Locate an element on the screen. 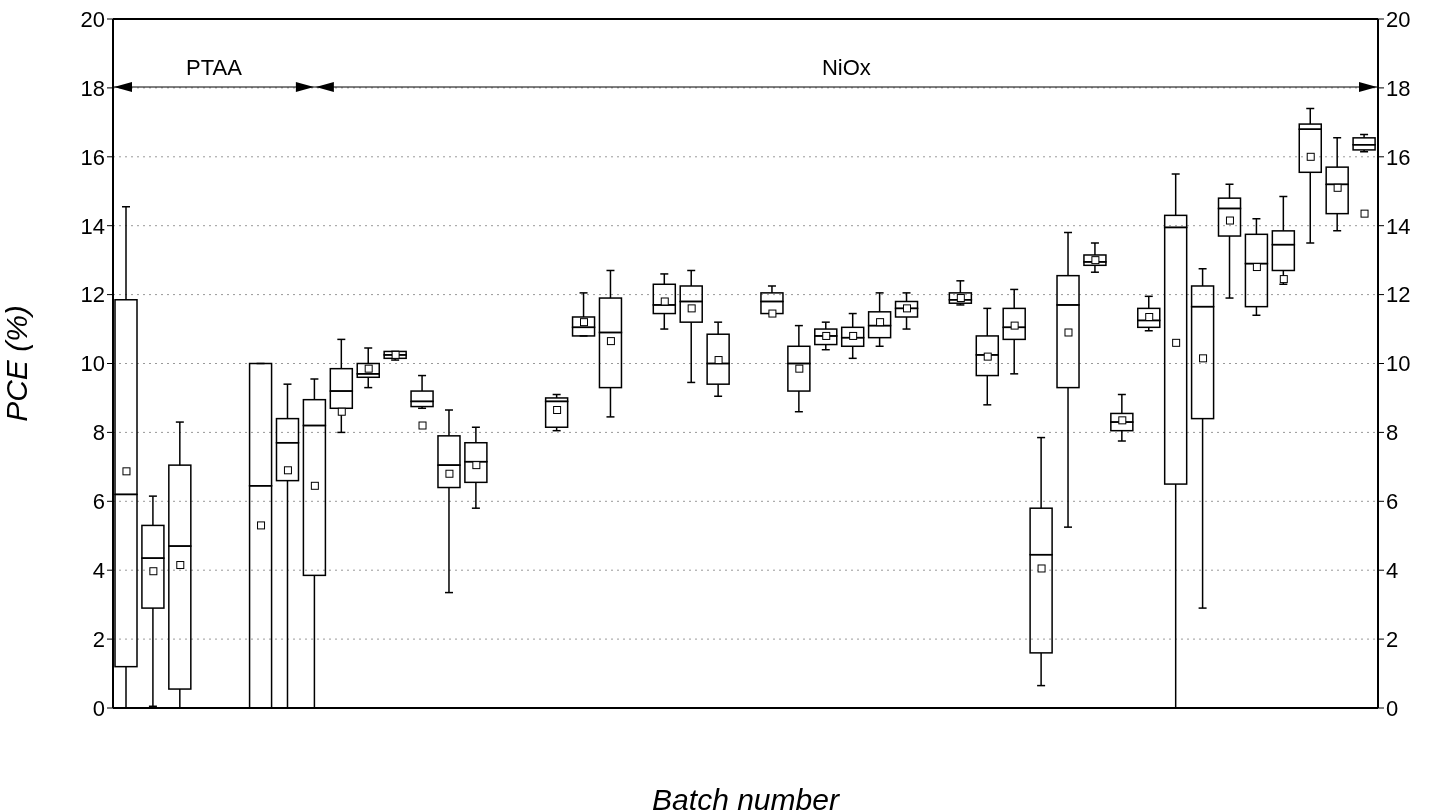 Image resolution: width=1436 pixels, height=812 pixels. y2-tick-label: 18 is located at coordinates (1398, 88).